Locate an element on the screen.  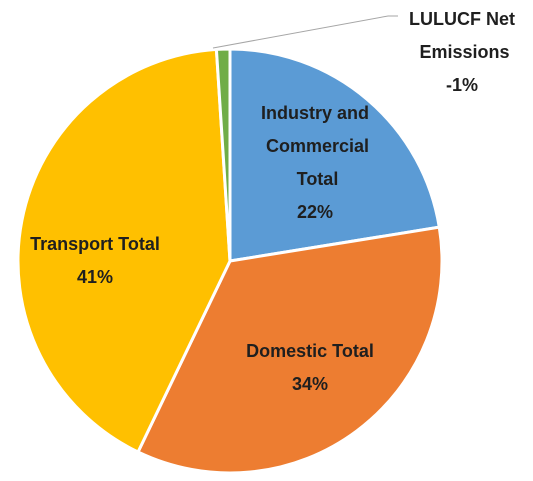
label-line: LULUCF Net is located at coordinates (462, 19).